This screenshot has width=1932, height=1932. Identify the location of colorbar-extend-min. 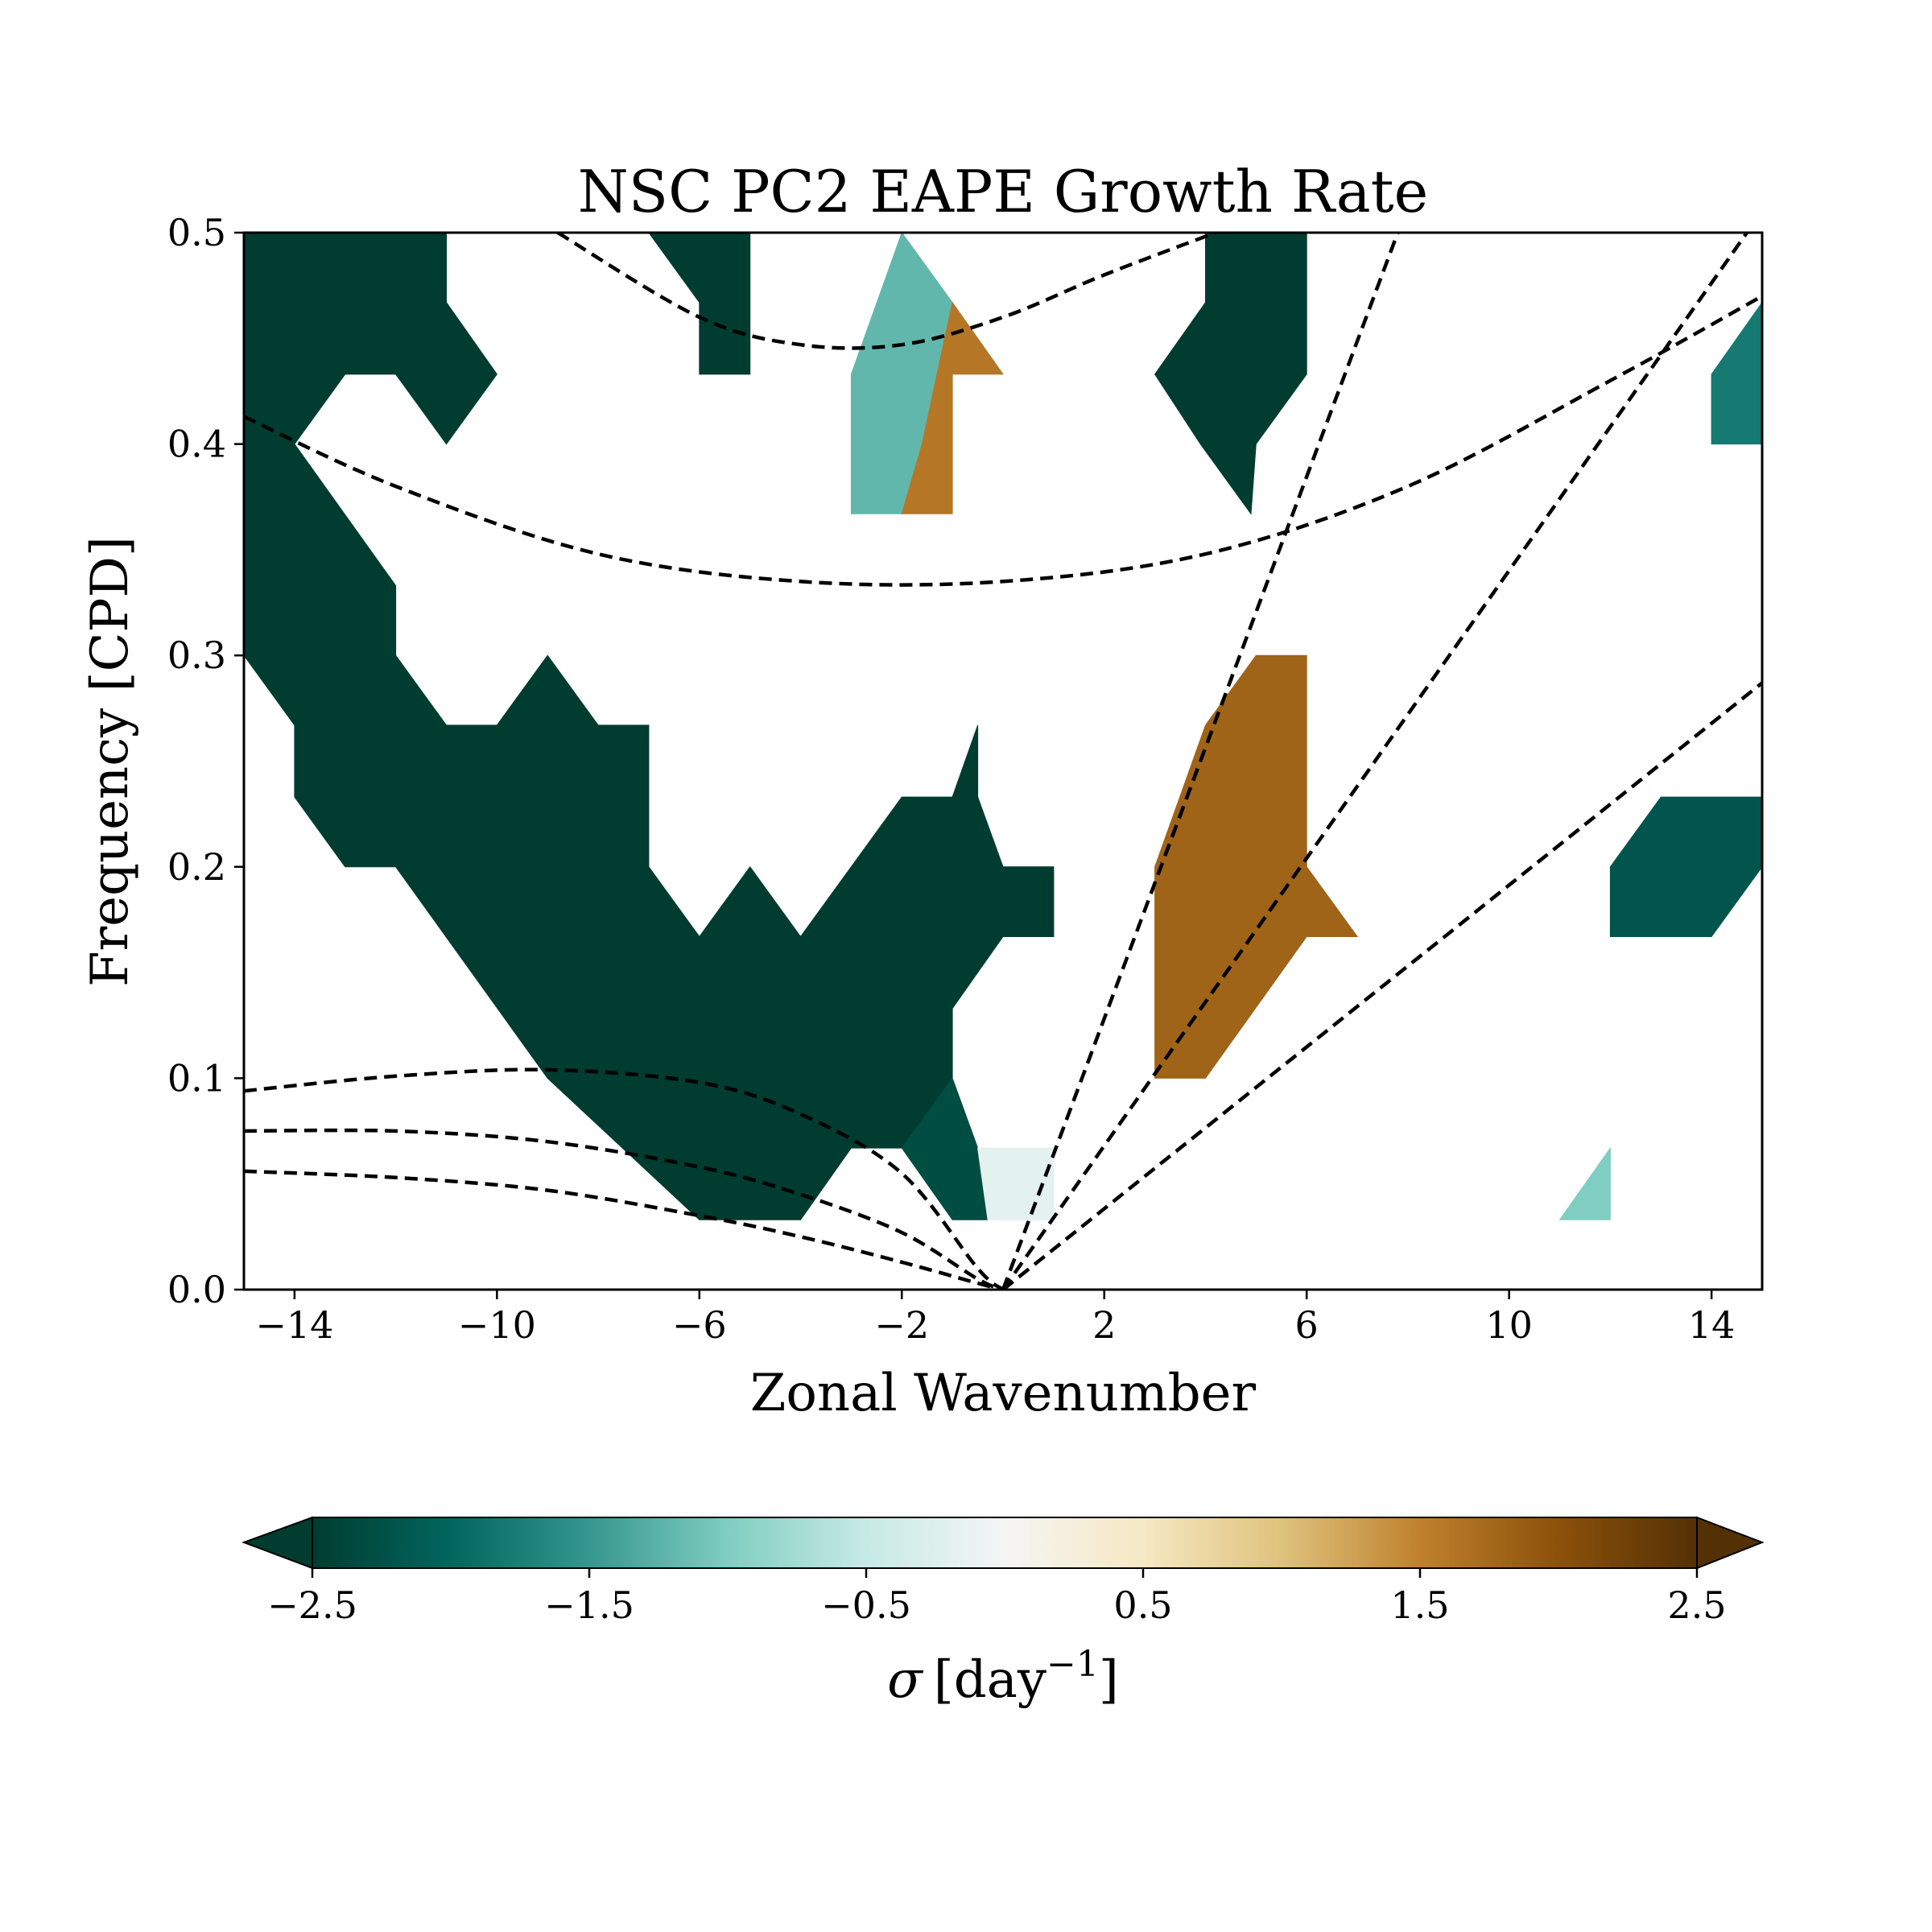
(277, 1543).